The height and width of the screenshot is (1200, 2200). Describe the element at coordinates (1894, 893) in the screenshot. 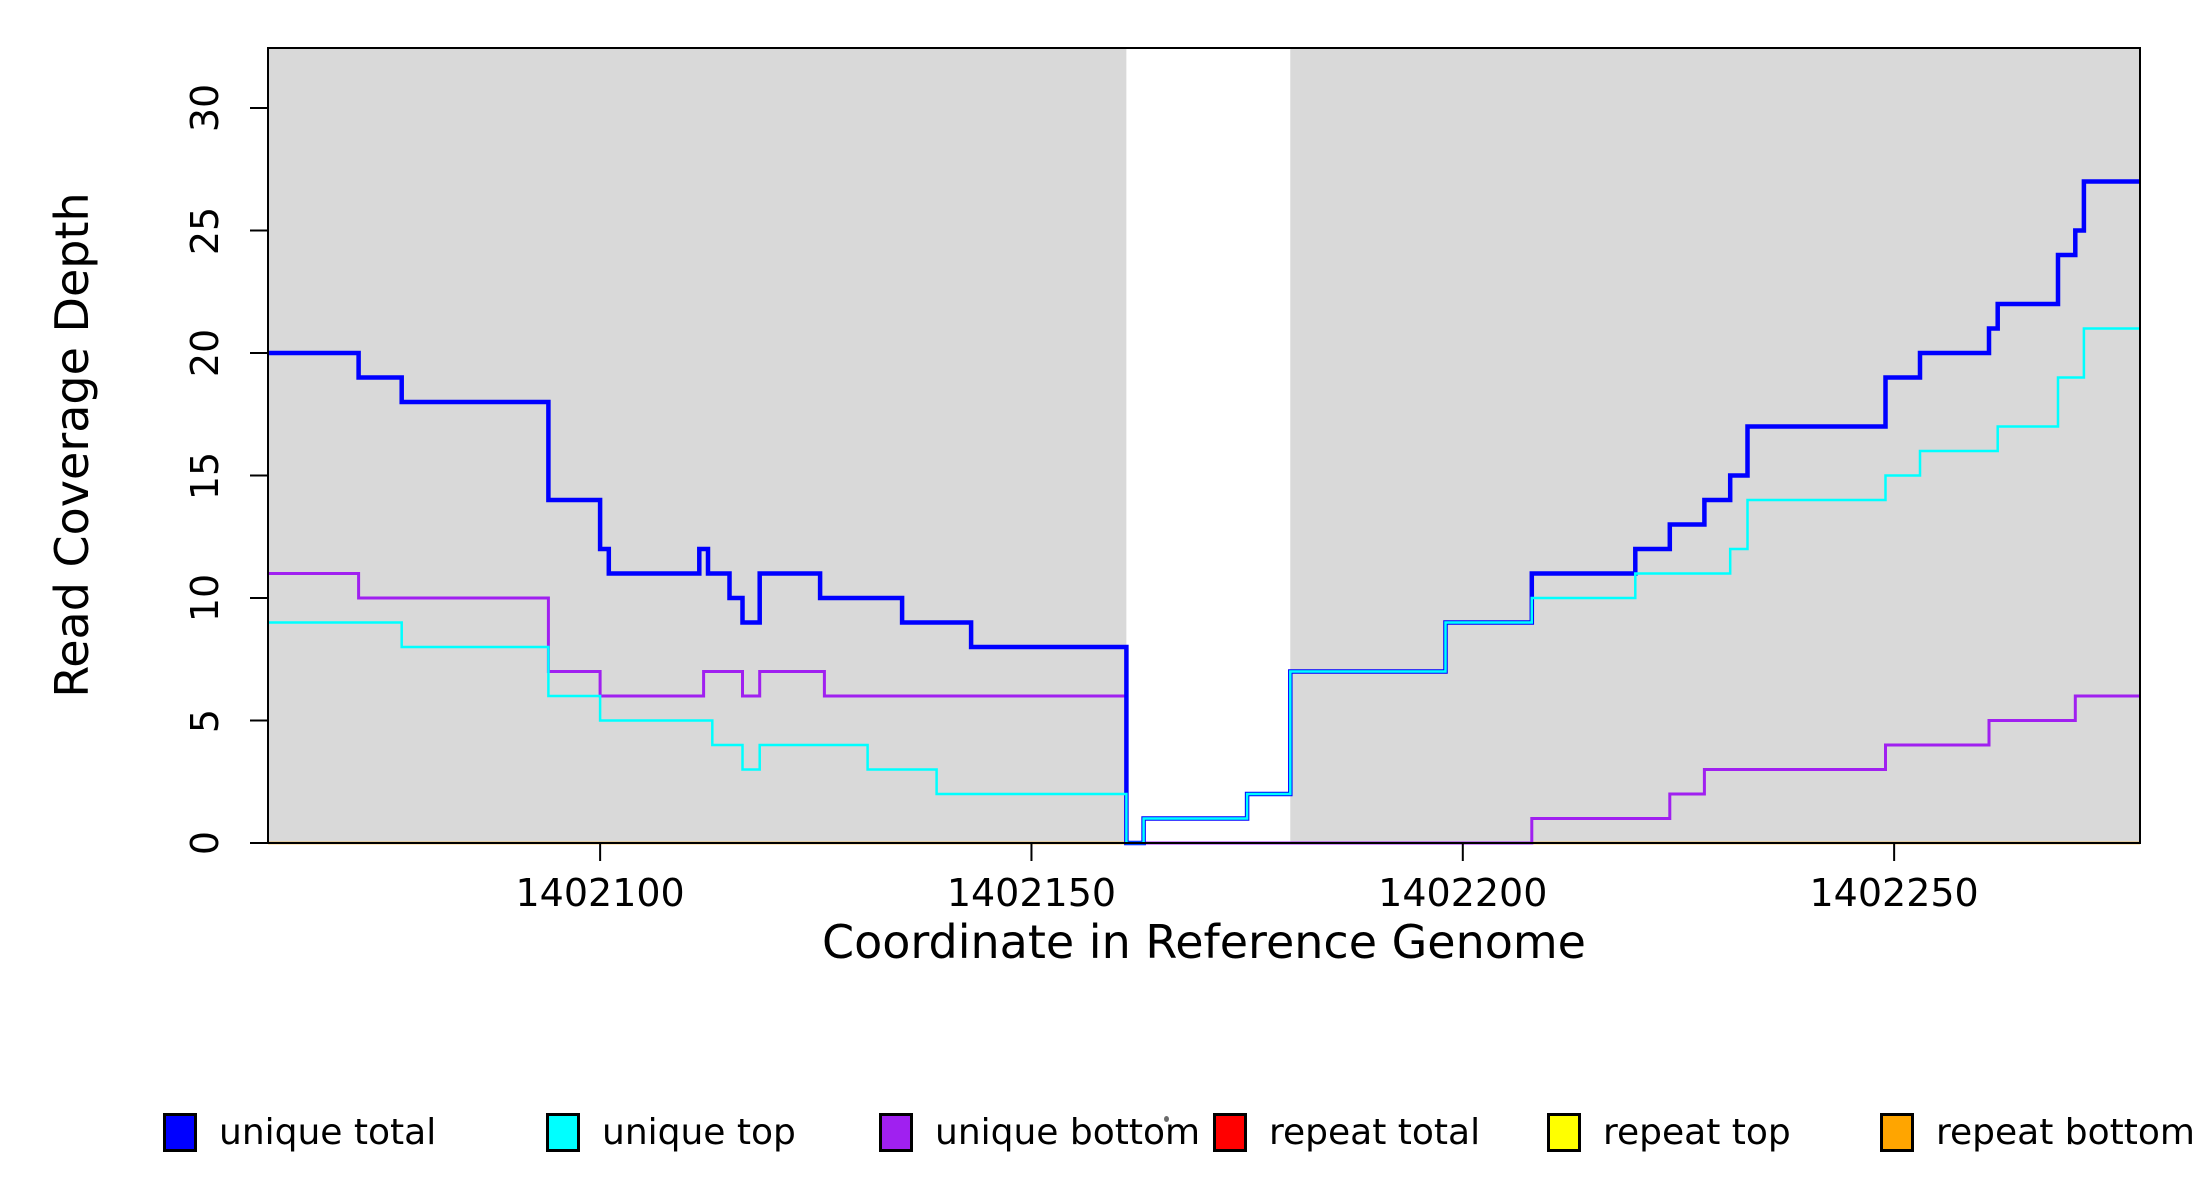

I see `x-tick-label-1402250: 1402250` at that location.